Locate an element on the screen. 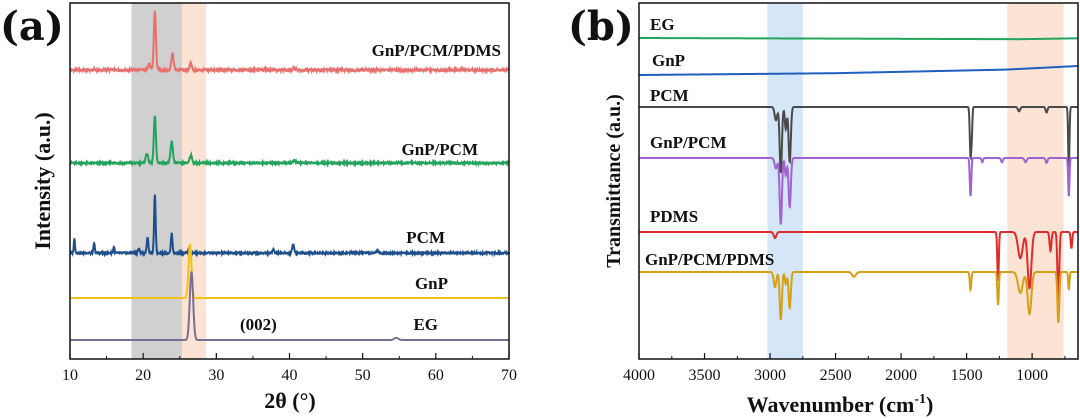 This screenshot has width=1080, height=419. x-tick-label-a-60: 60 is located at coordinates (436, 375).